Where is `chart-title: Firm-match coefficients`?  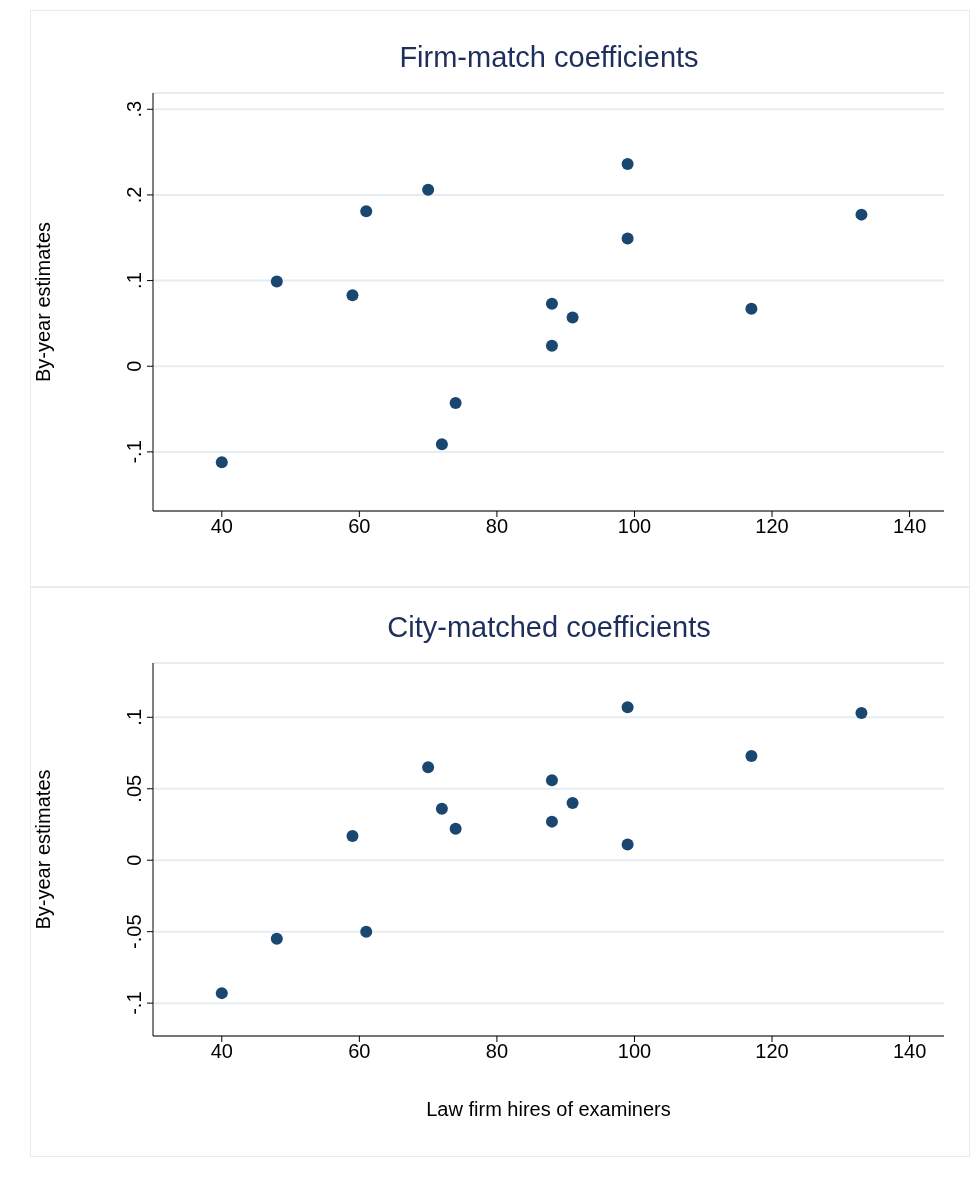
chart-title: Firm-match coefficients is located at coordinates (549, 57).